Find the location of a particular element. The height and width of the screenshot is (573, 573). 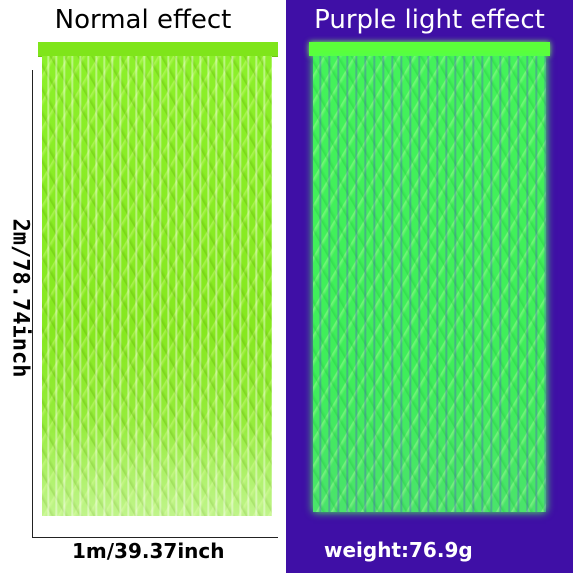

width-label: 1m/39.37inch is located at coordinates (148, 551).